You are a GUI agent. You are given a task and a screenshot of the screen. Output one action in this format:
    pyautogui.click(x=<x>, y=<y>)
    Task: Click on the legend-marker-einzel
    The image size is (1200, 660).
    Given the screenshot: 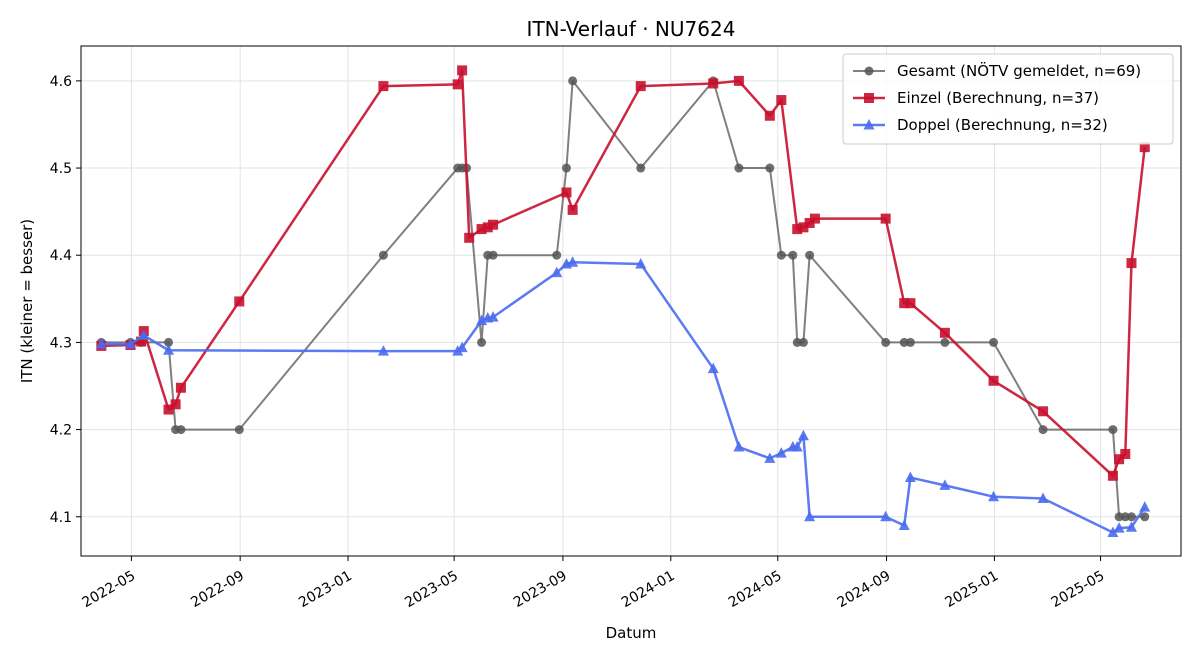 What is the action you would take?
    pyautogui.click(x=869, y=98)
    